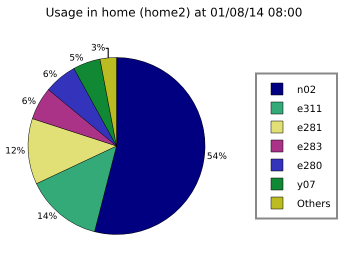  What do you see at coordinates (76, 58) in the screenshot?
I see `data-label: 5%` at bounding box center [76, 58].